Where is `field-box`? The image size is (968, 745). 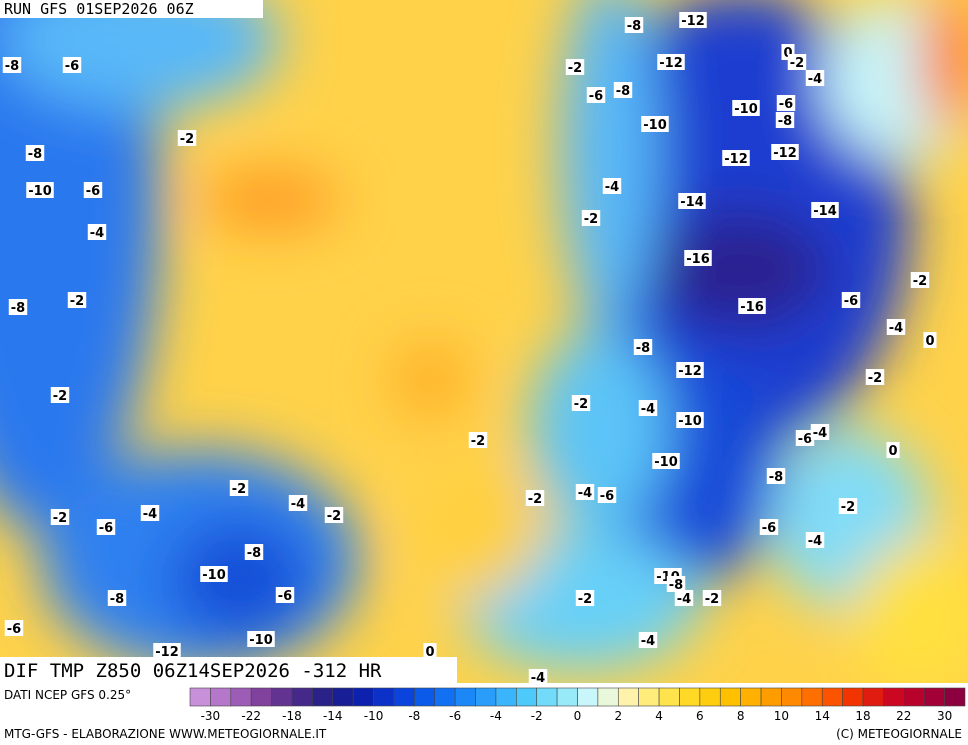 field-box is located at coordinates (228, 670).